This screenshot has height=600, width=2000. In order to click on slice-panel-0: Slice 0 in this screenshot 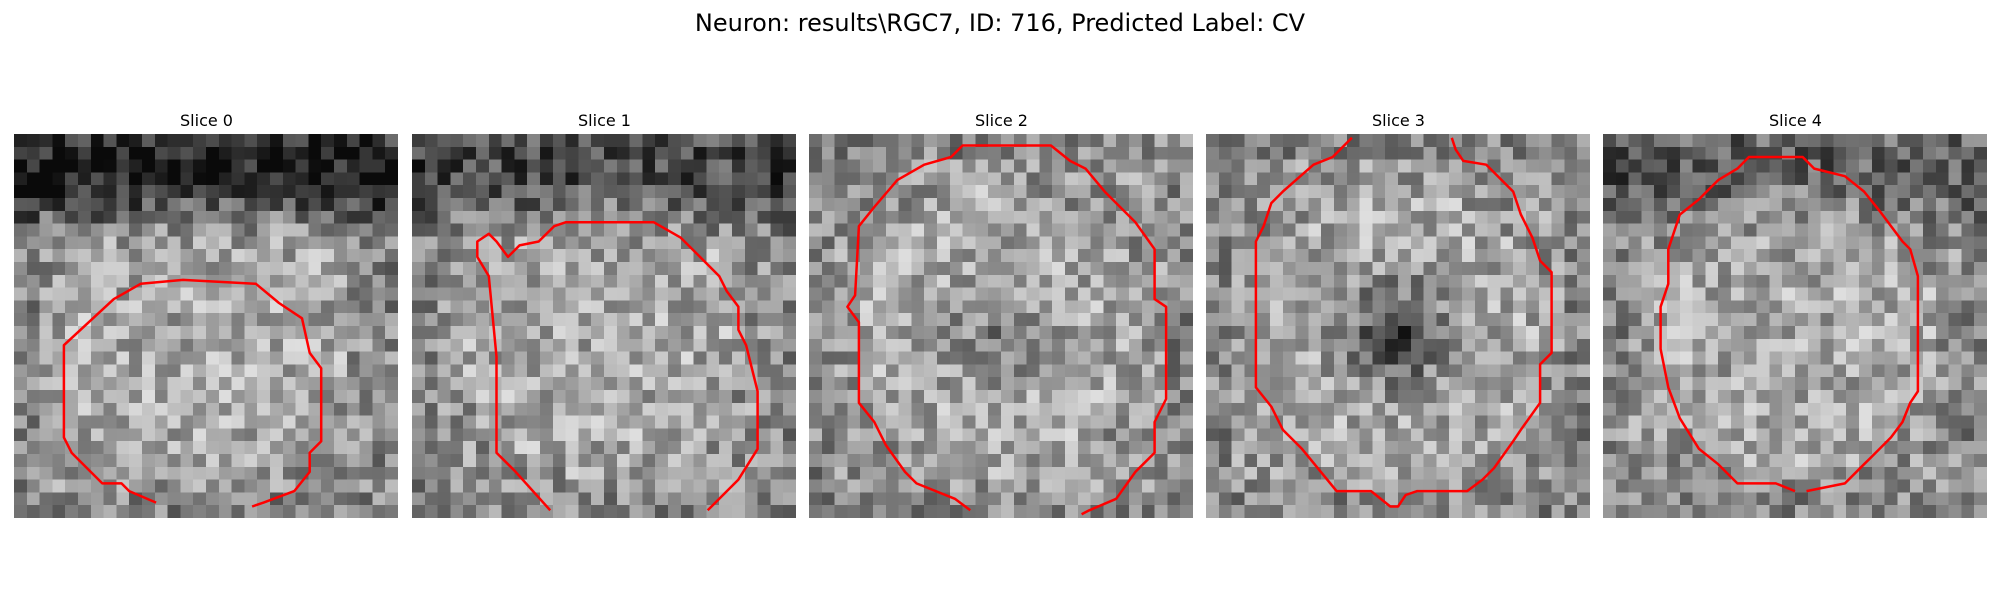, I will do `click(206, 313)`.